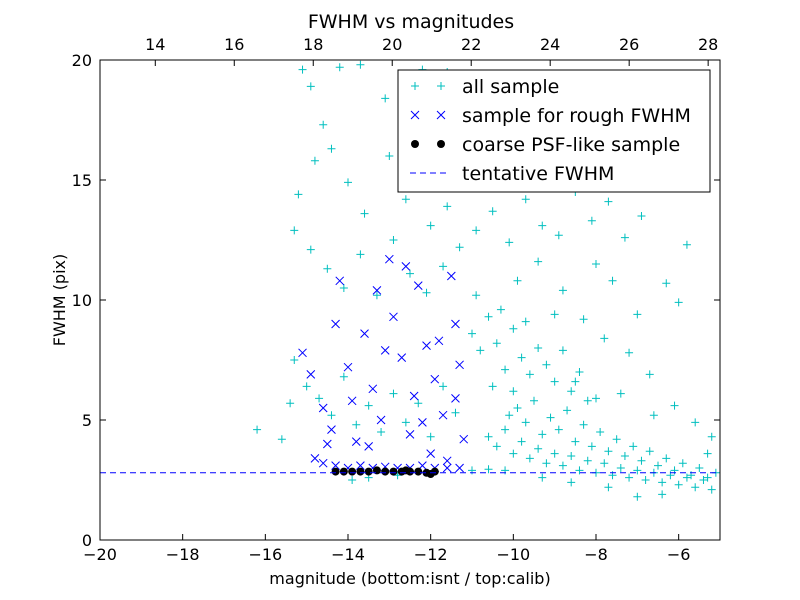  What do you see at coordinates (155, 44) in the screenshot?
I see `top-tick-label: 14` at bounding box center [155, 44].